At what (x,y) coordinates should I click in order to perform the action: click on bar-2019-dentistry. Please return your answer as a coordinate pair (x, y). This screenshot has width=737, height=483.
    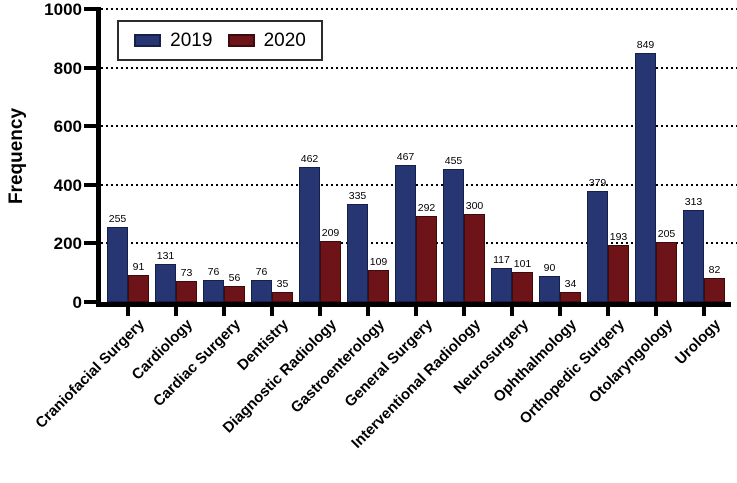
    Looking at the image, I should click on (261, 291).